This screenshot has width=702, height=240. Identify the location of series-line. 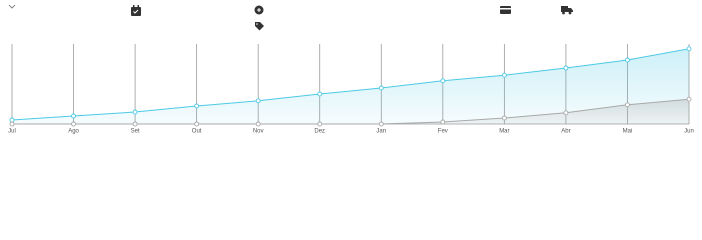
(351, 111).